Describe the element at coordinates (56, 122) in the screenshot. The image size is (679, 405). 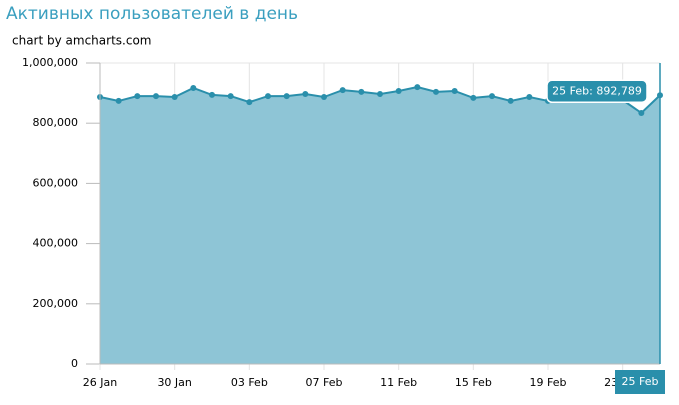
I see `y-tick-label: 800,000` at that location.